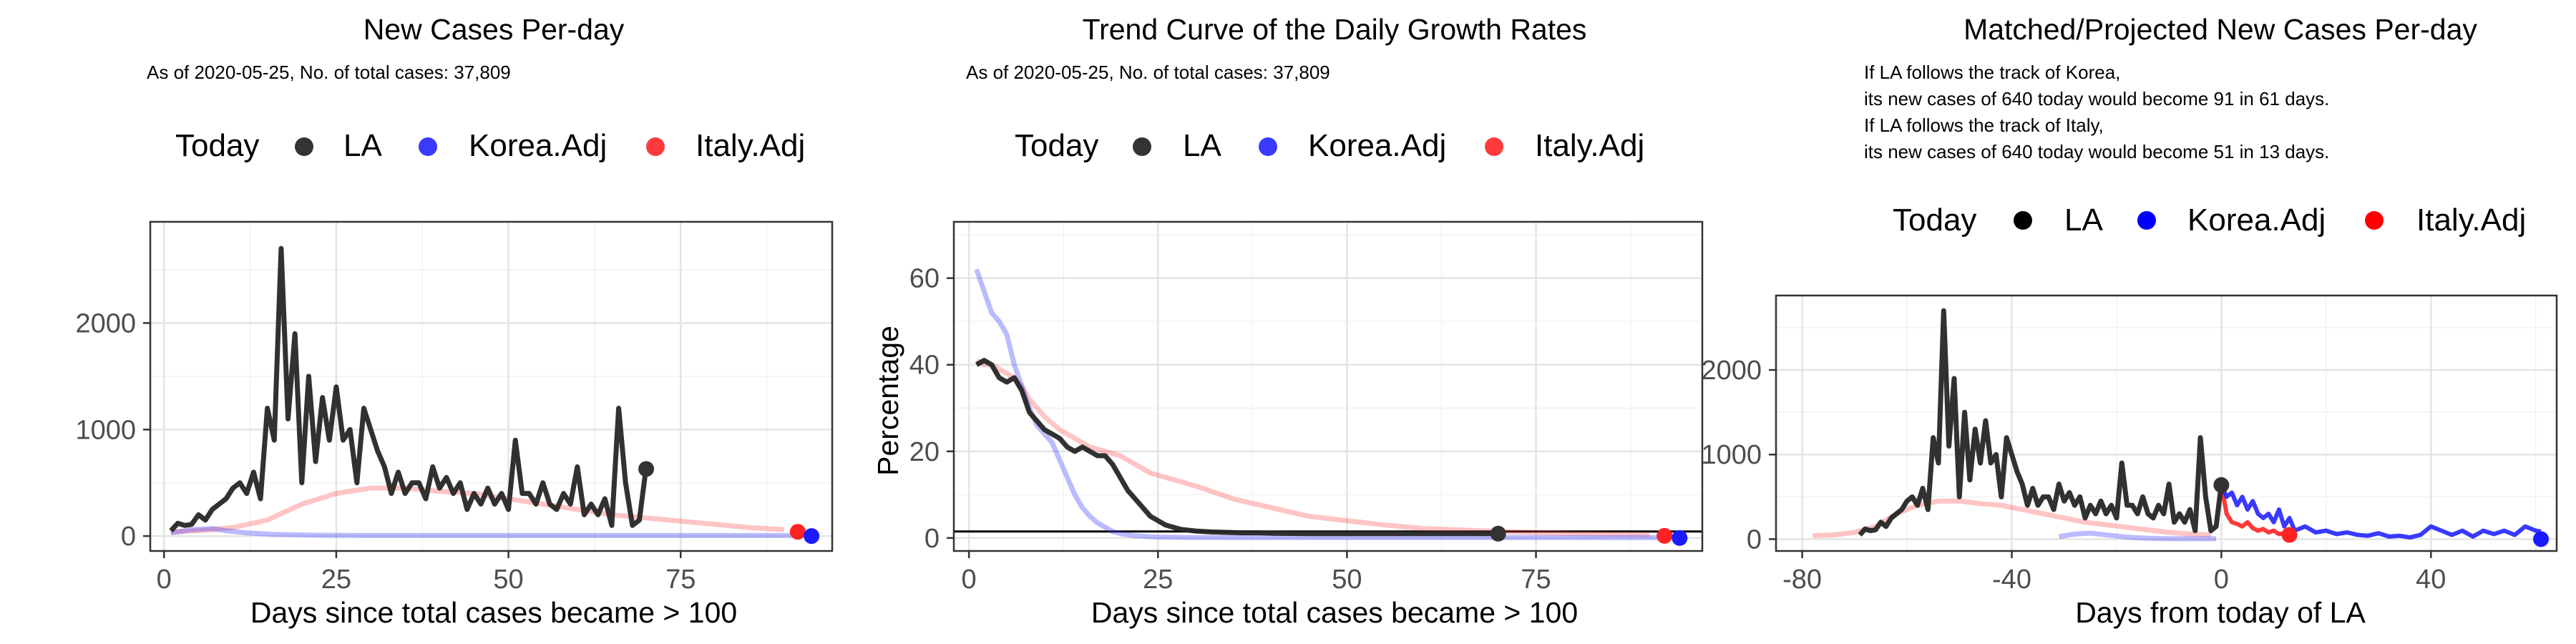 The image size is (2576, 644). What do you see at coordinates (1984, 125) in the screenshot?
I see `annotation-line-3: If LA follows the track of Italy,` at bounding box center [1984, 125].